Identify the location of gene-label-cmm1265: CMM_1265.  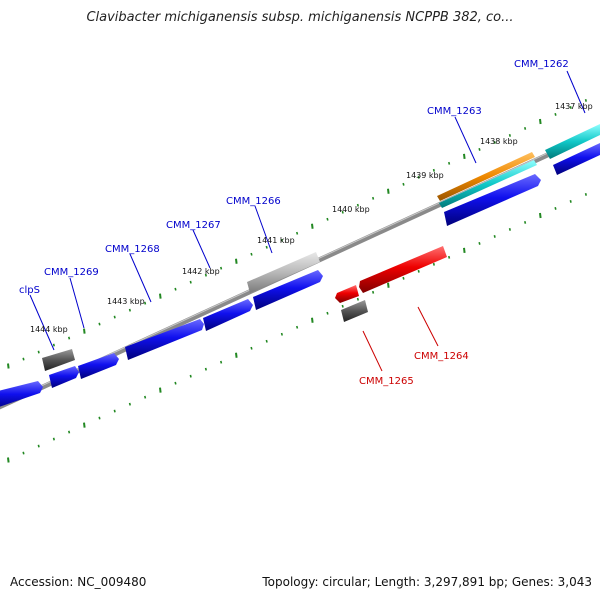
(386, 381).